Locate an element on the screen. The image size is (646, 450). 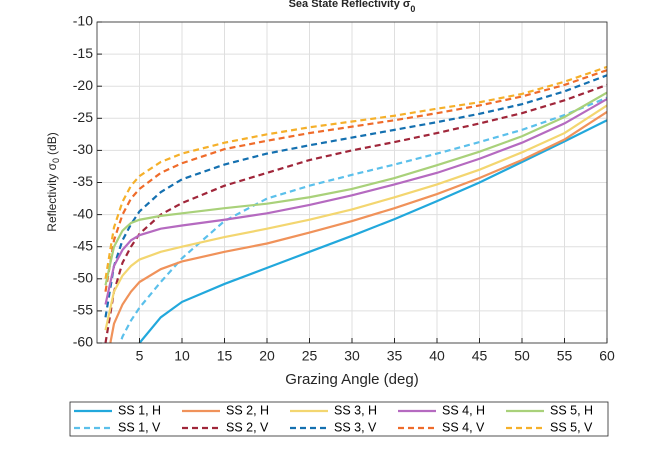
legend-box is located at coordinates (339, 419).